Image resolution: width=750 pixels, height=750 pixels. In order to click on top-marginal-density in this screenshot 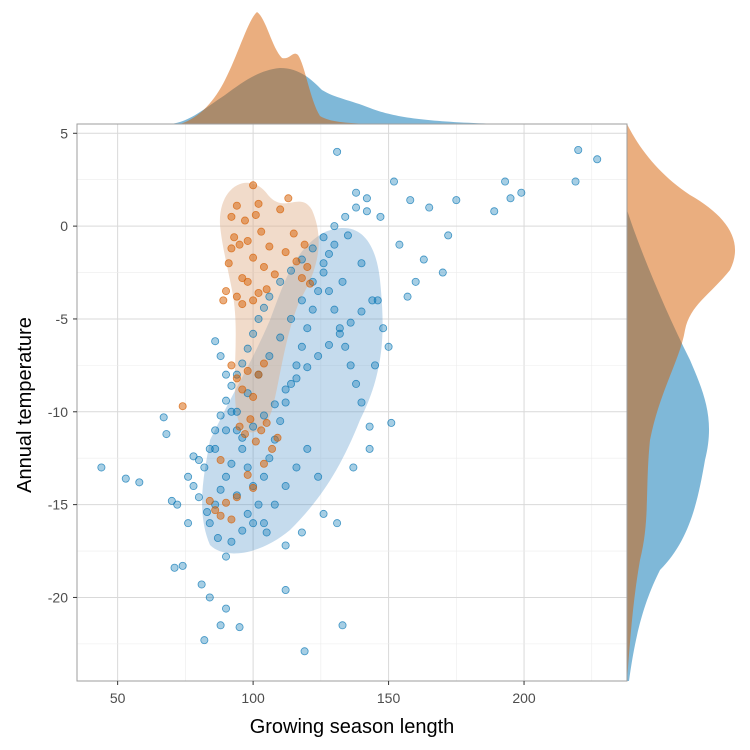, I will do `click(356, 68)`.